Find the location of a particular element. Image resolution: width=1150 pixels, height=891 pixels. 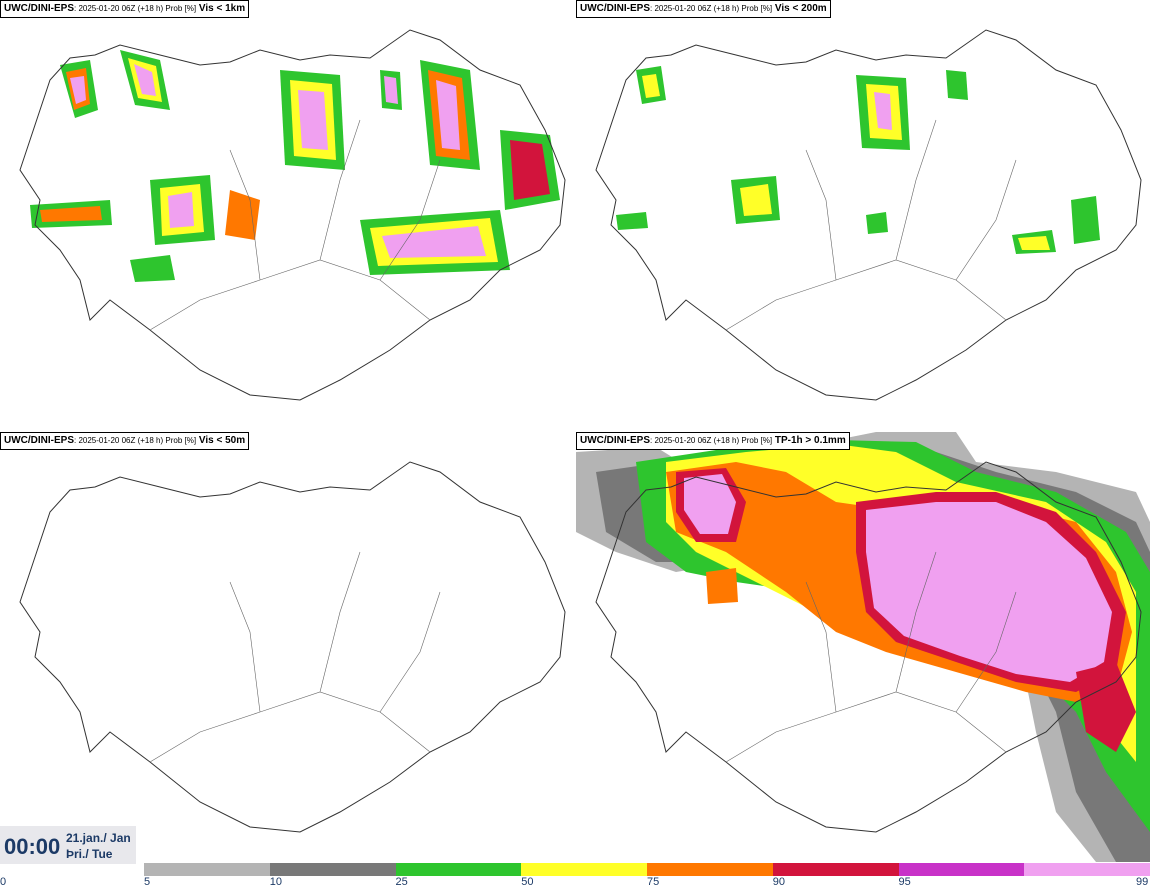

legend-tick-label: 25 is located at coordinates (401, 882).